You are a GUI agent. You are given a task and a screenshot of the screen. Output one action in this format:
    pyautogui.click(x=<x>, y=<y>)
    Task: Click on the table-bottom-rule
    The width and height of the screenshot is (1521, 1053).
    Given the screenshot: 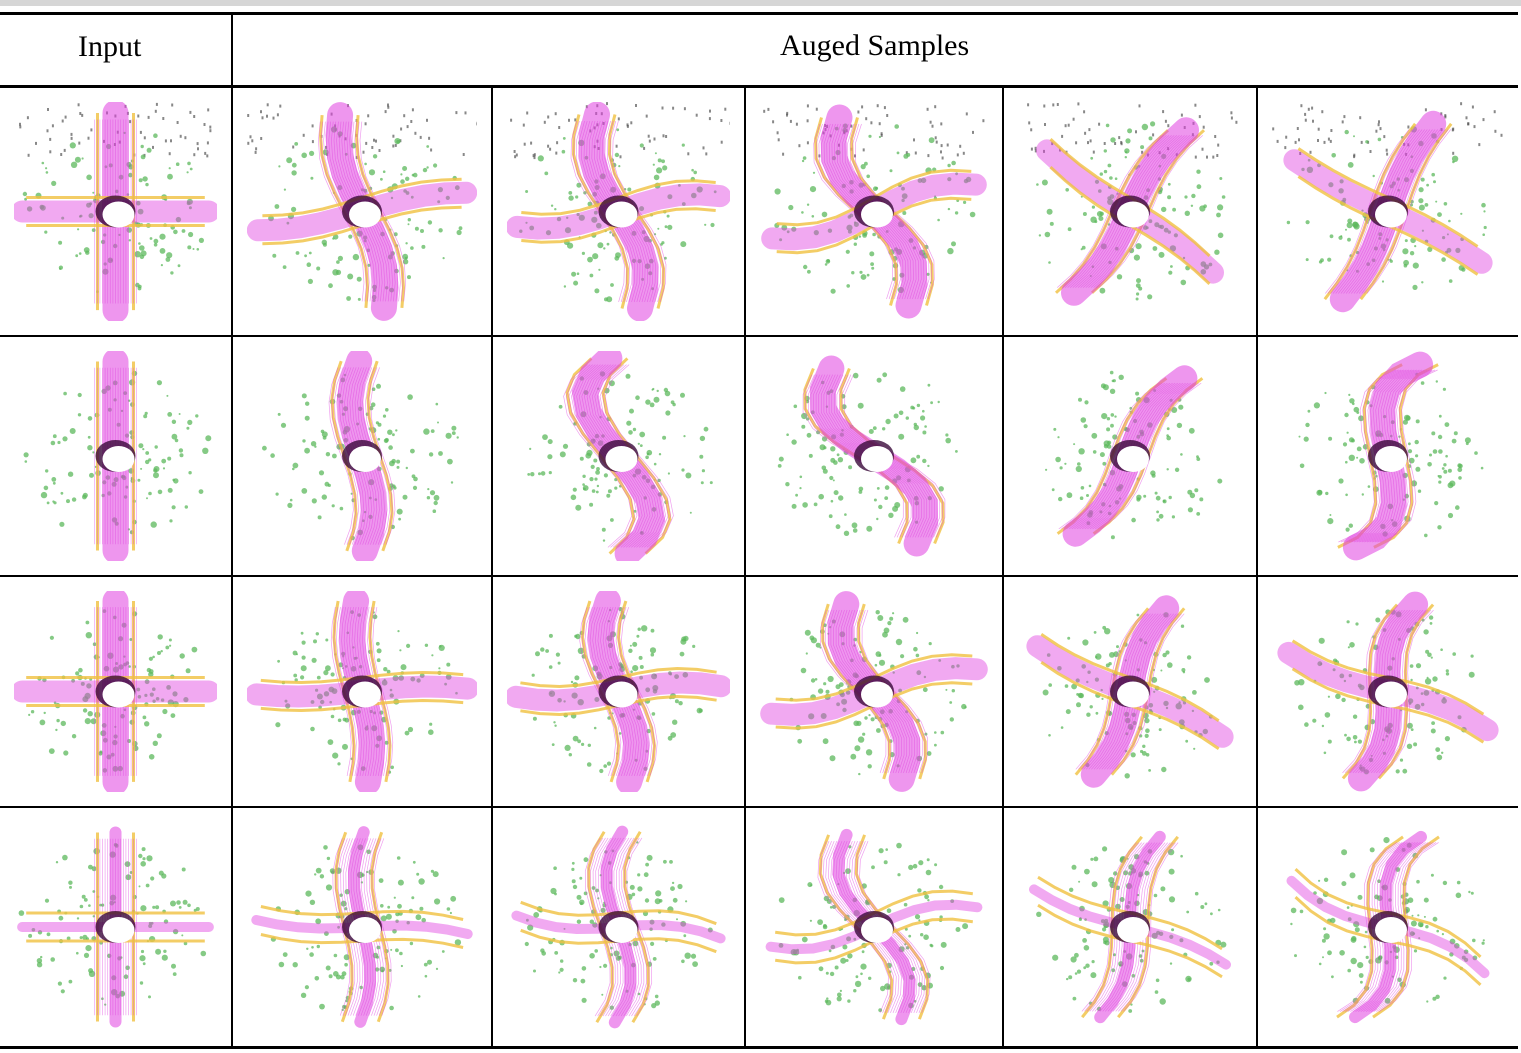 What is the action you would take?
    pyautogui.click(x=759, y=1047)
    